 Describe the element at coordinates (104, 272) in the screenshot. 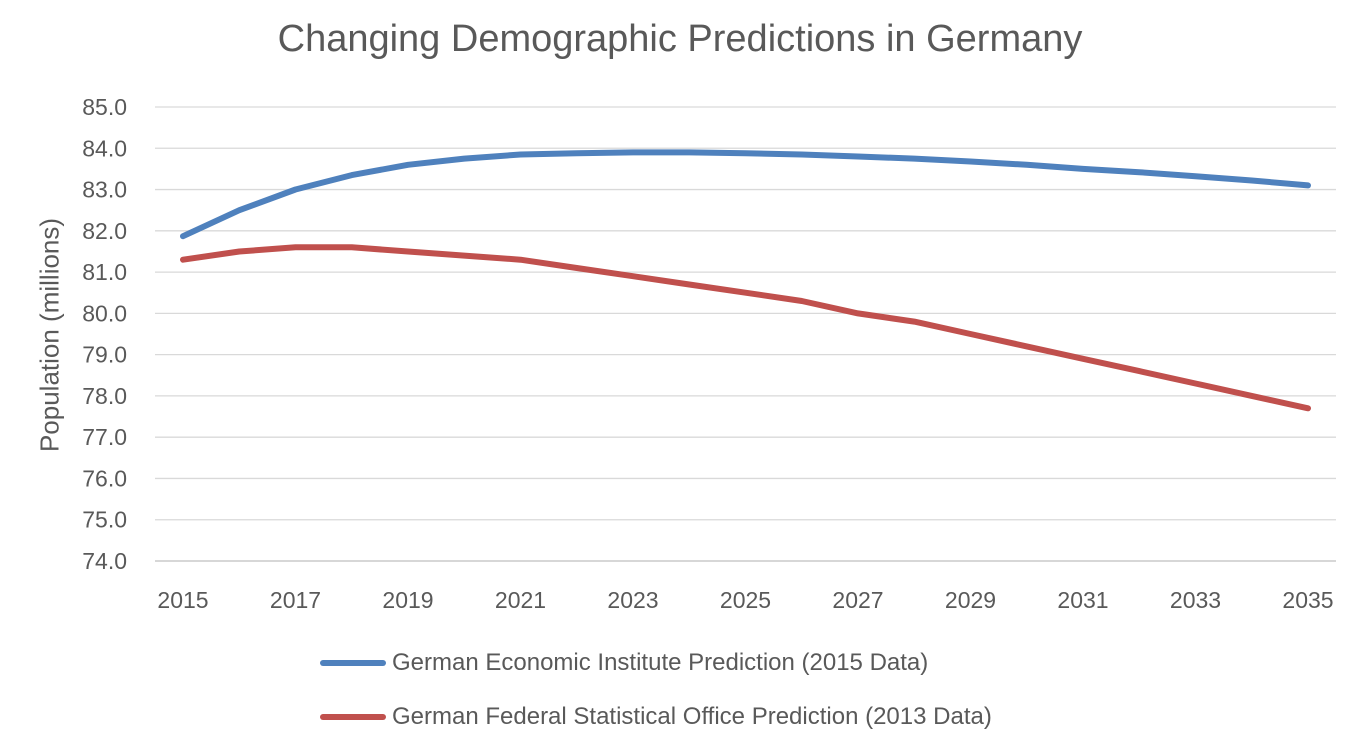

I see `y-tick-label-81-0: 81.0` at that location.